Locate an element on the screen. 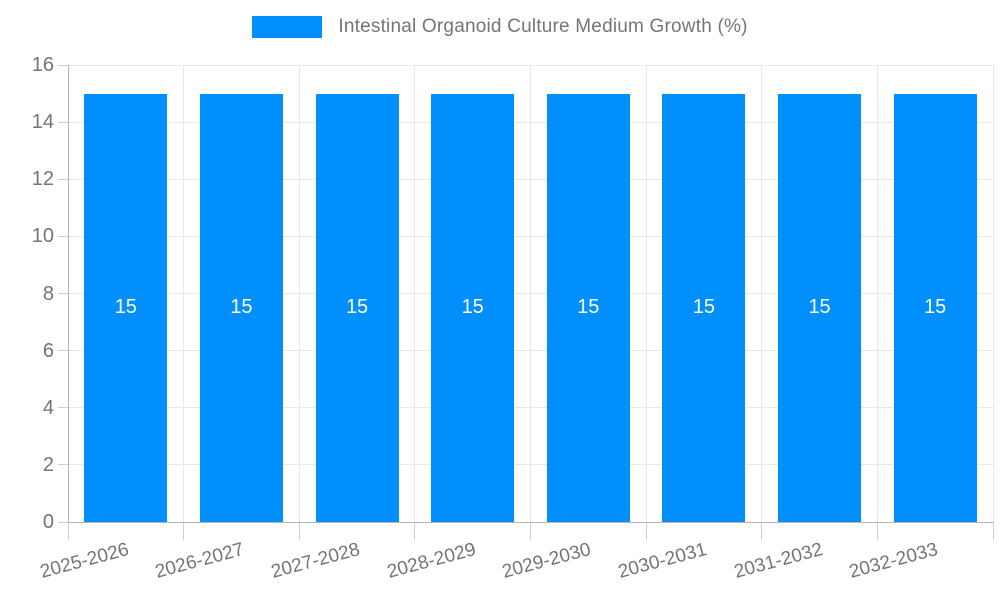  x-axis-line is located at coordinates (530, 522).